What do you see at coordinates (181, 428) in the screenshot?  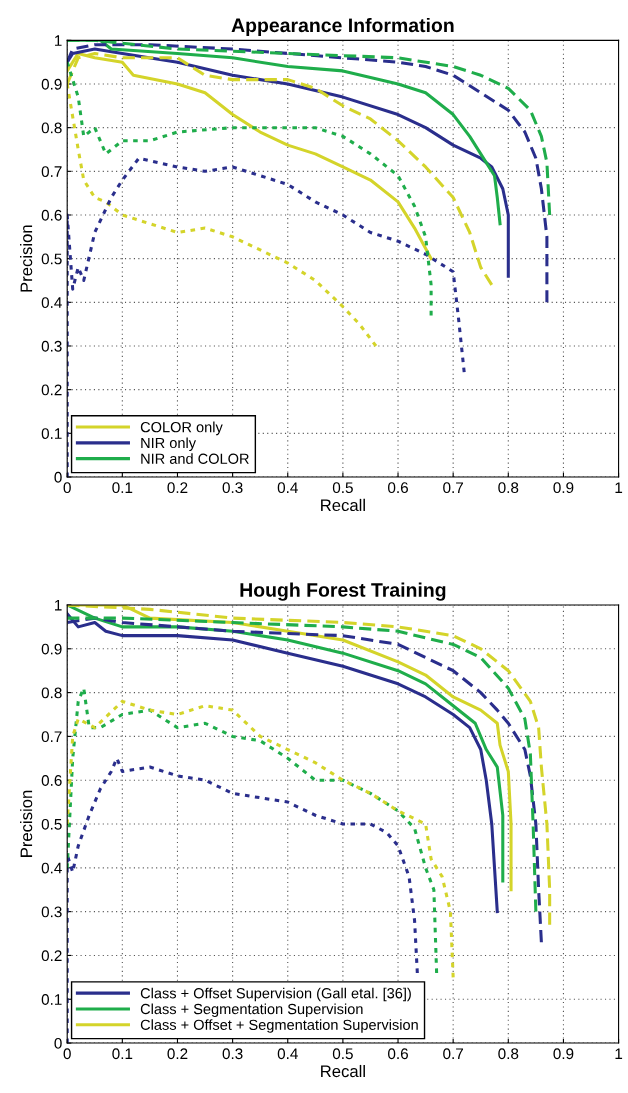 I see `legend-label: COLOR only` at bounding box center [181, 428].